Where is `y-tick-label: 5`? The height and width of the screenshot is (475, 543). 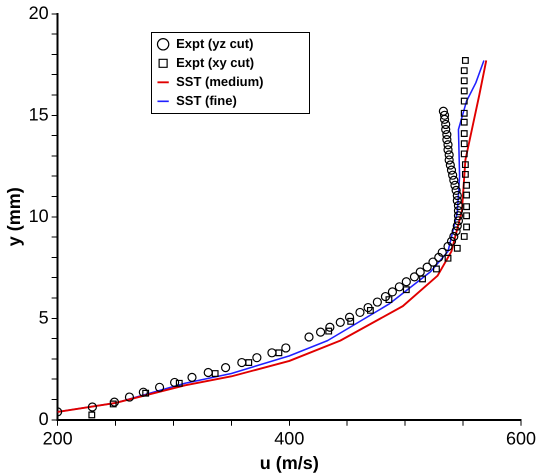 y-tick-label: 5 is located at coordinates (43, 317).